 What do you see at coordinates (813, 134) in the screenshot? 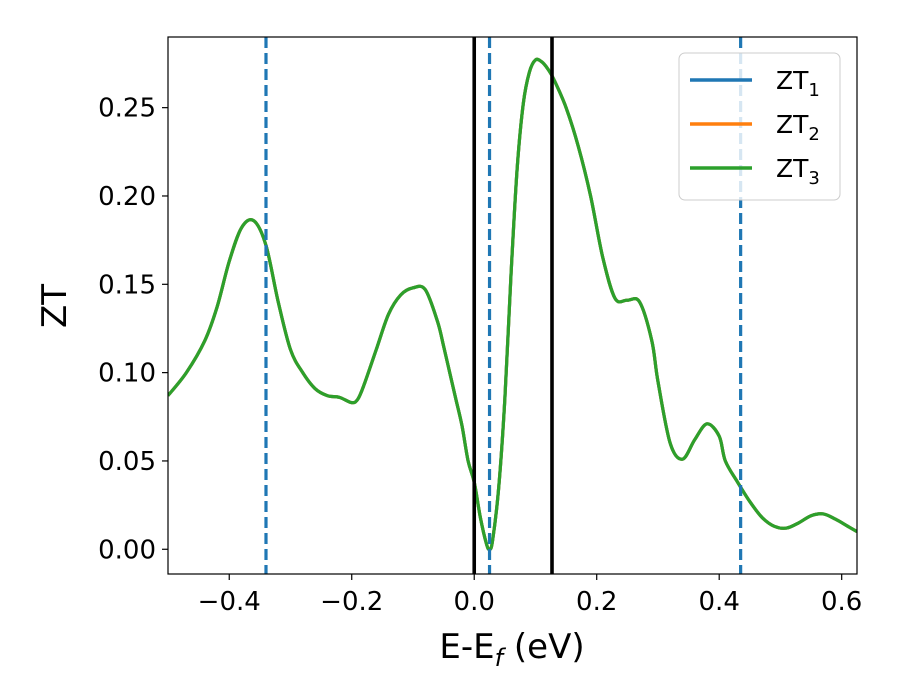
I see `legend-label-subscript: 2` at bounding box center [813, 134].